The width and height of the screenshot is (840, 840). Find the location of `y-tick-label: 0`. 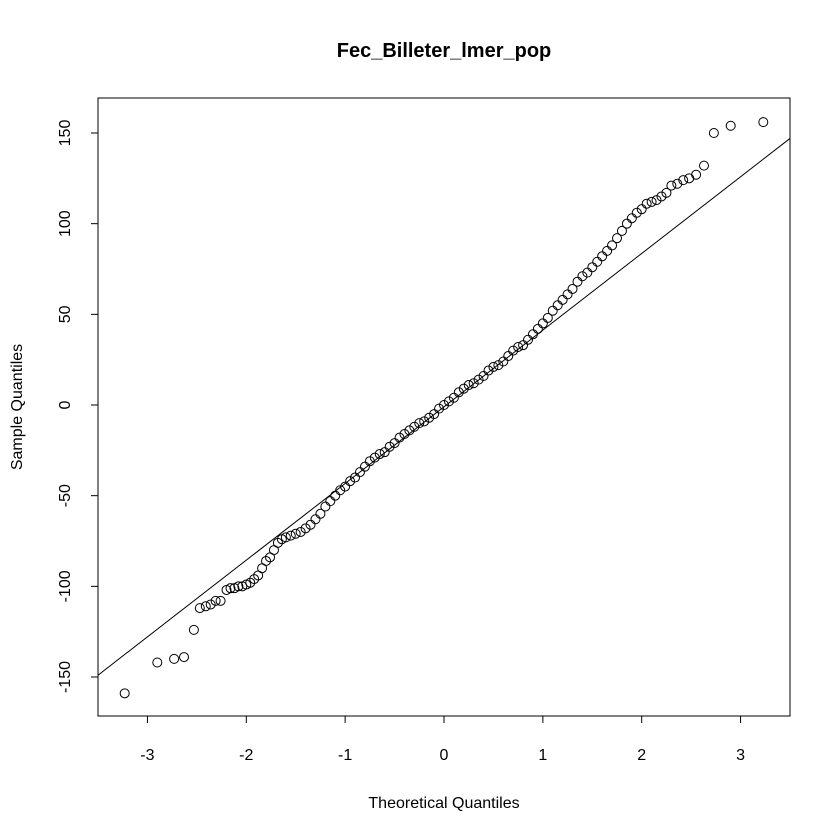

y-tick-label: 0 is located at coordinates (65, 404).